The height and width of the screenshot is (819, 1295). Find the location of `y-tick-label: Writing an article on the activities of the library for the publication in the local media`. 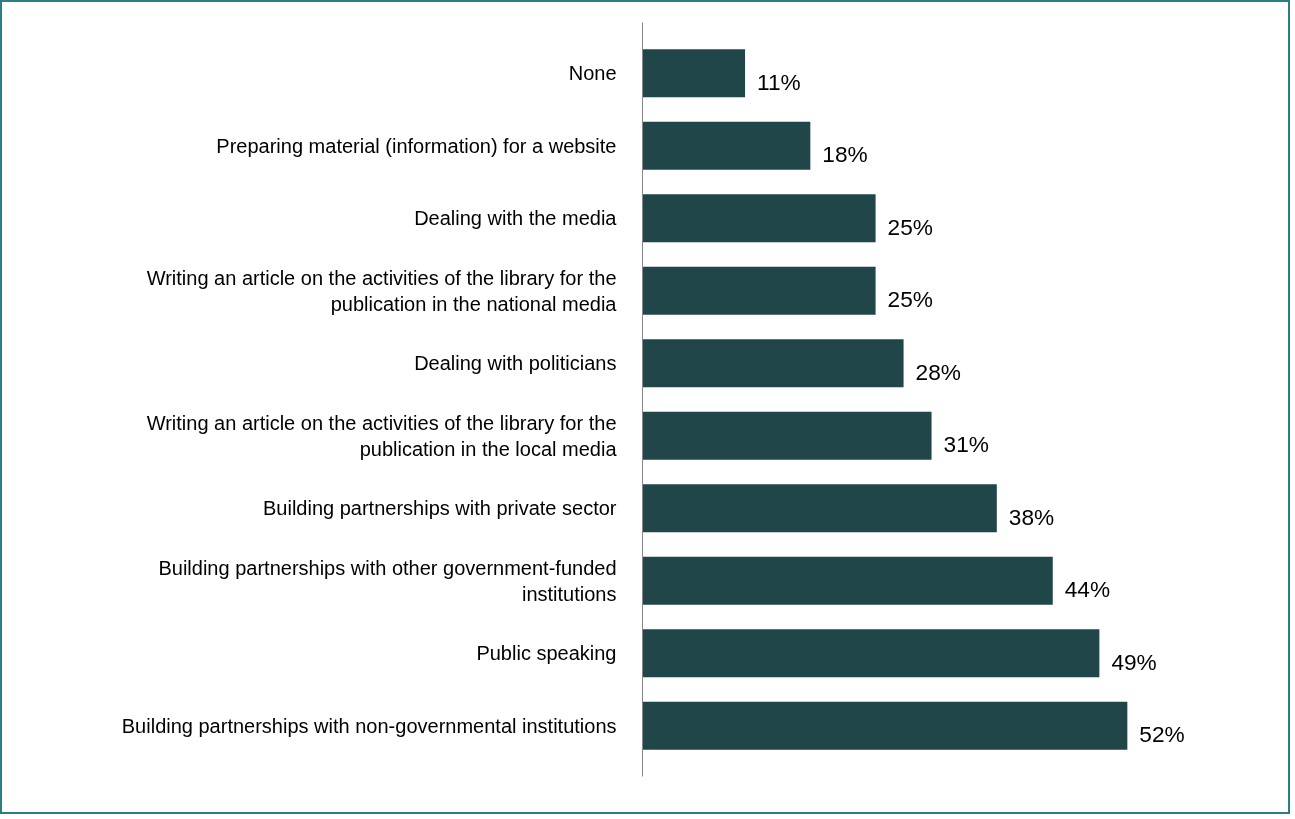

y-tick-label: Writing an article on the activities of the library for the publication in the local media is located at coordinates (382, 435).